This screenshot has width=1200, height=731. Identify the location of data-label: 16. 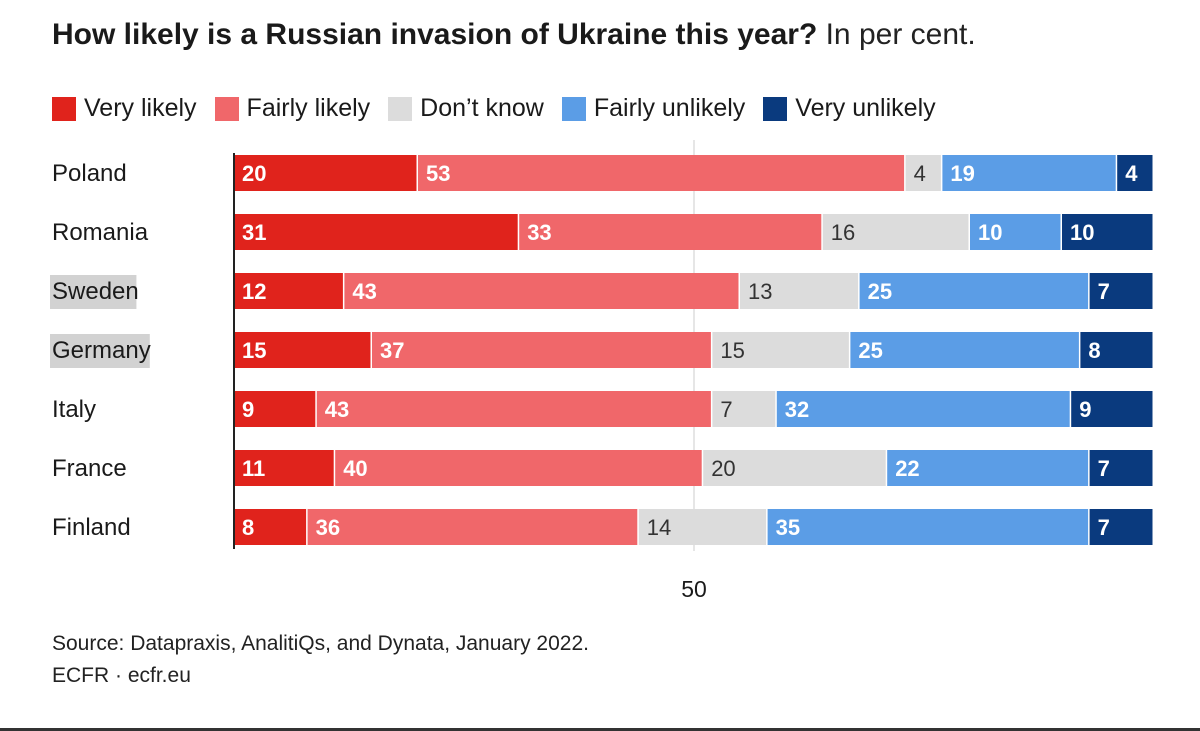
(843, 232).